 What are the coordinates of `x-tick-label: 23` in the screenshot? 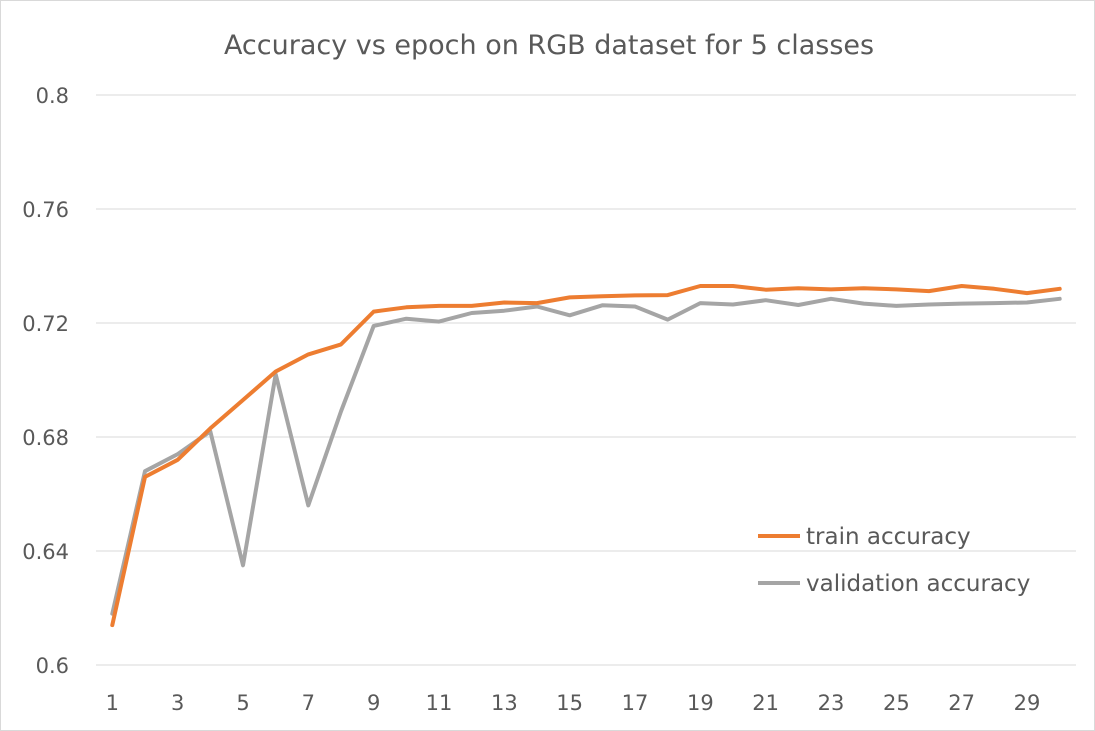 It's located at (831, 703).